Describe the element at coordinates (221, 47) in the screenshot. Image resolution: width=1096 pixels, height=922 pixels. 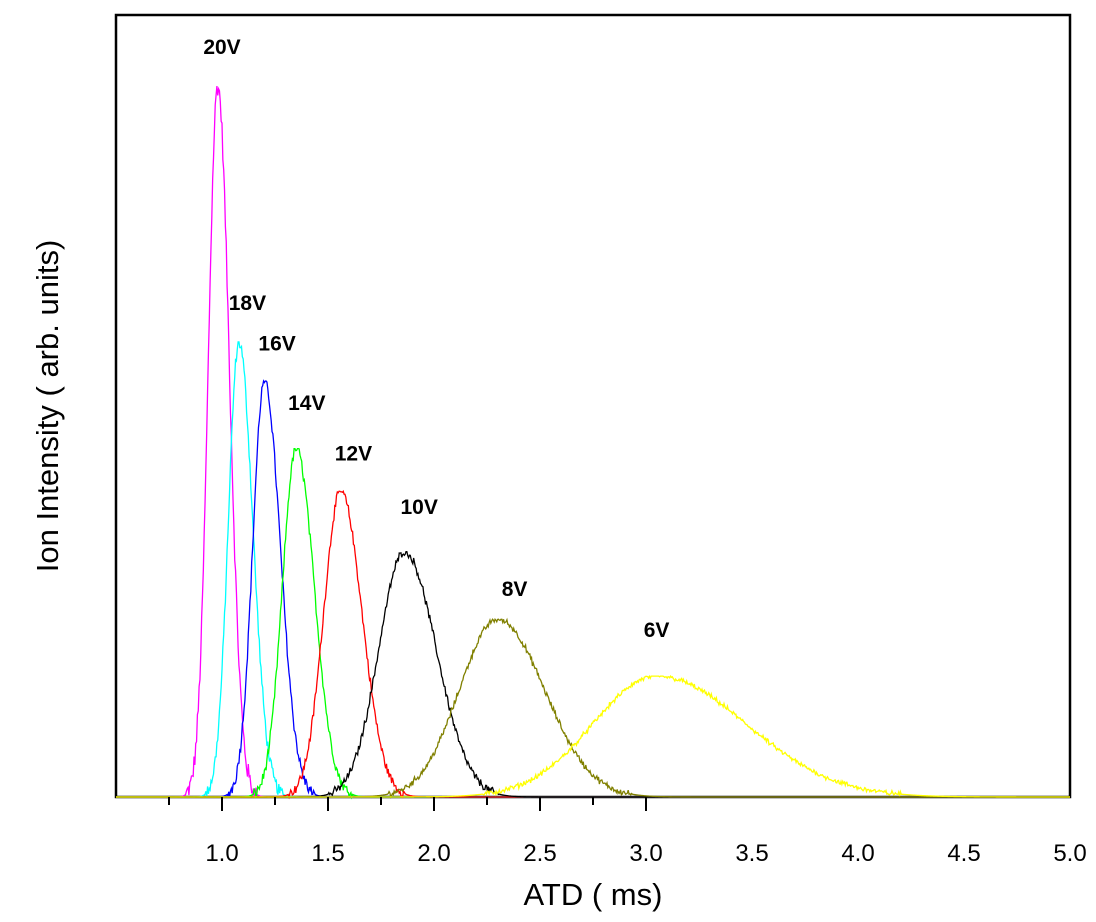
I see `series-label-20v: 20V` at that location.